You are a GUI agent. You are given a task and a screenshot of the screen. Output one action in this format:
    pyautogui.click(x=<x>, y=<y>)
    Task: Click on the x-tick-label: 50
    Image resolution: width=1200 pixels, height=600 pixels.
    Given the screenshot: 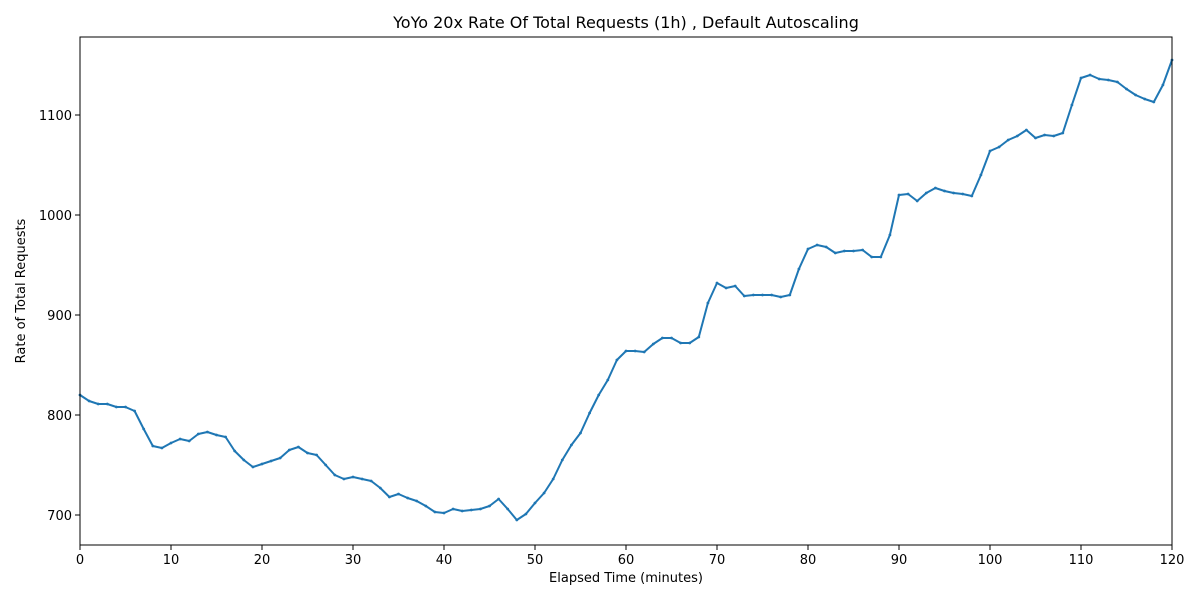 What is the action you would take?
    pyautogui.click(x=535, y=560)
    